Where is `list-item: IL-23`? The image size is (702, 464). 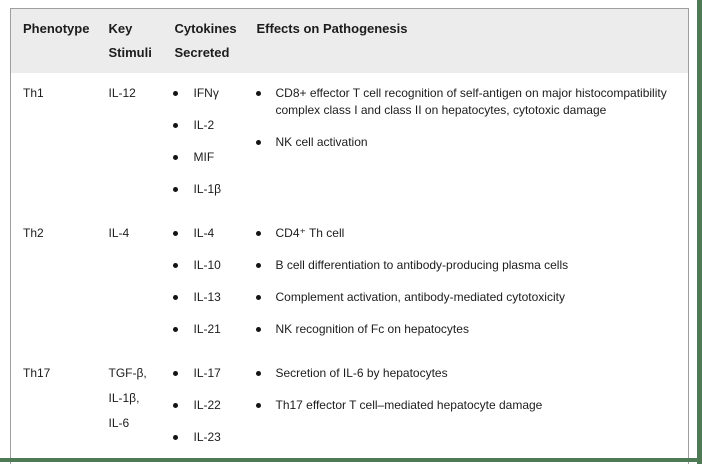 list-item: IL-23 is located at coordinates (204, 437).